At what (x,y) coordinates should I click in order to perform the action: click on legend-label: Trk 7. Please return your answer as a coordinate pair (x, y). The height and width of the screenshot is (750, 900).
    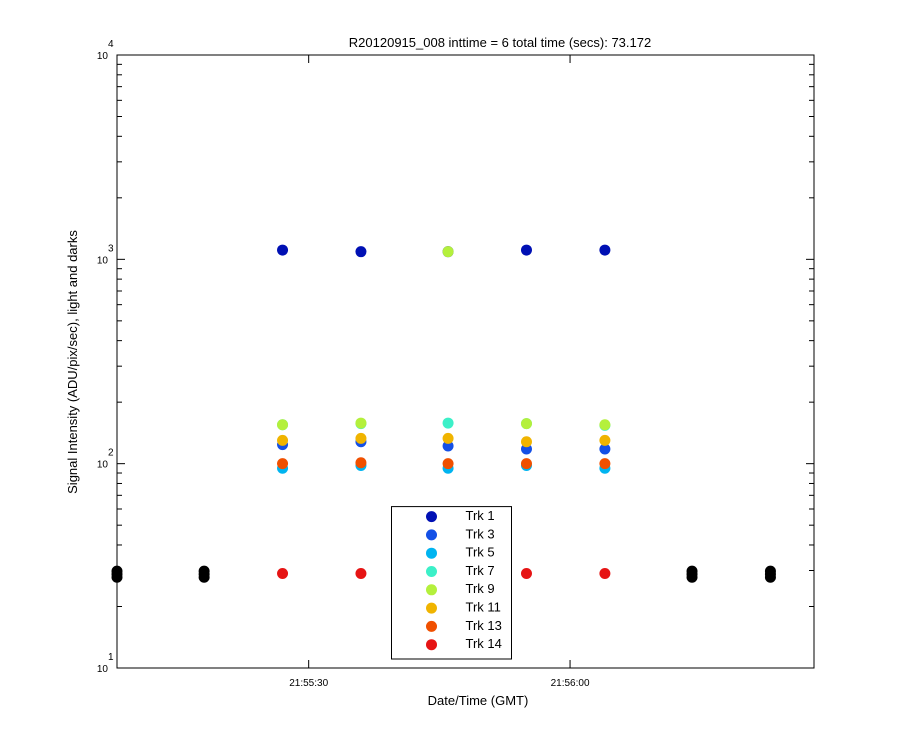
    Looking at the image, I should click on (480, 570).